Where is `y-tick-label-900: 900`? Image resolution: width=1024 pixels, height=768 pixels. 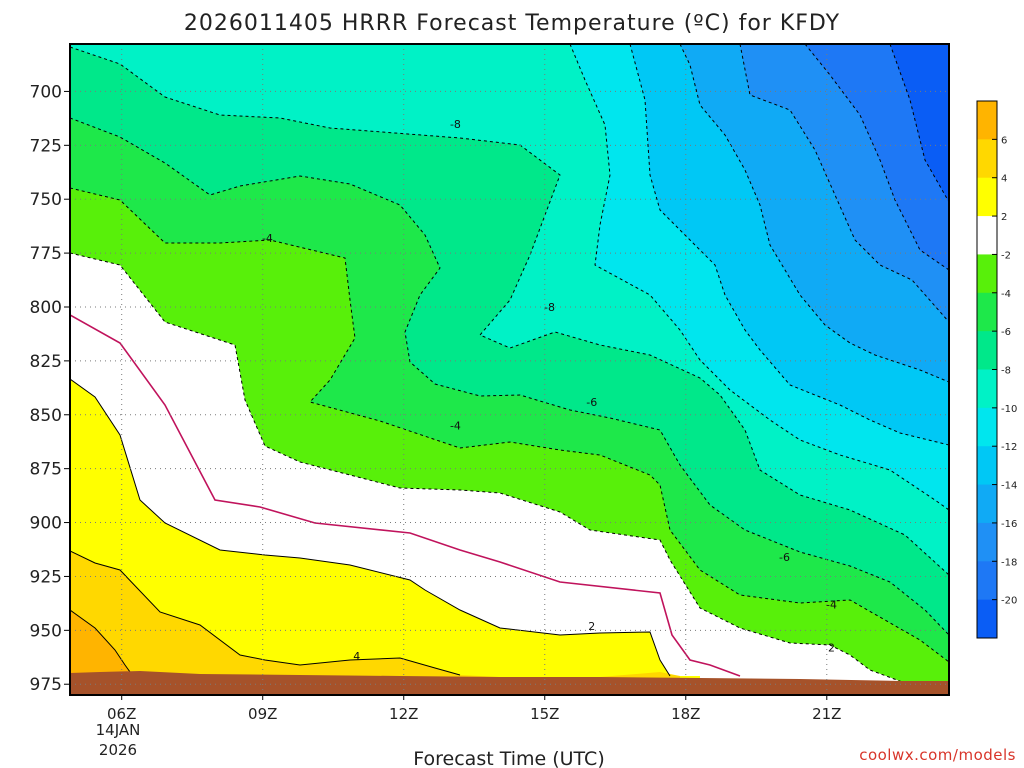
y-tick-label-900: 900 is located at coordinates (46, 524).